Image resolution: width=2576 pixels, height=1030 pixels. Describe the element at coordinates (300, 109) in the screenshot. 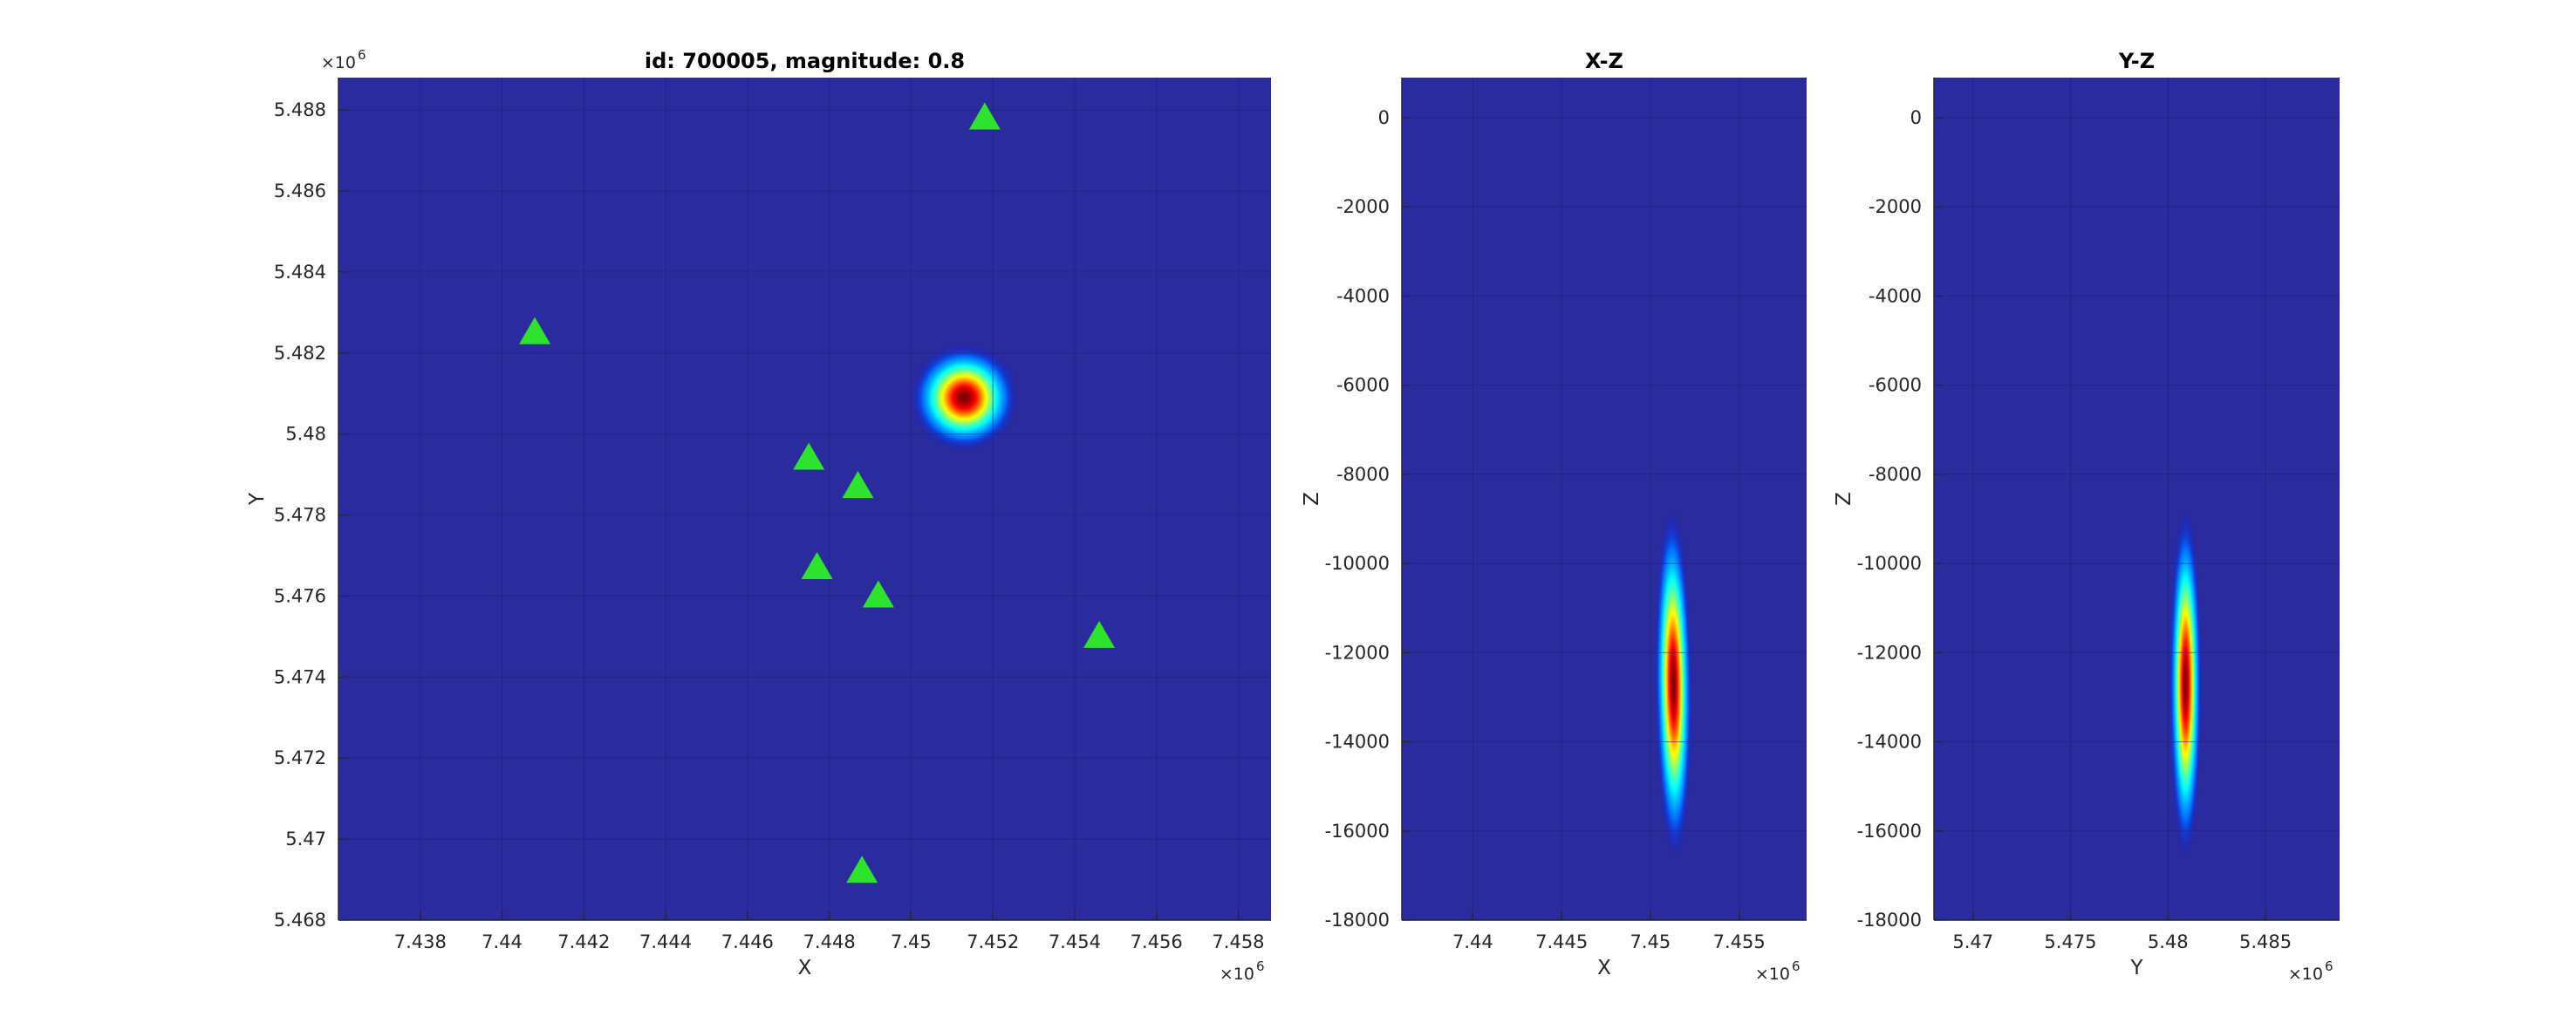

I see `y-tick-label: 5.488` at that location.